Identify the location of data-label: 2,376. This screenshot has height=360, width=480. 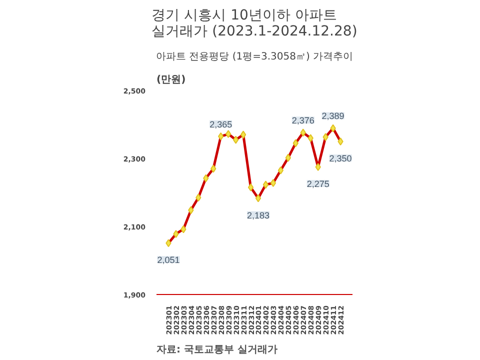
(303, 121).